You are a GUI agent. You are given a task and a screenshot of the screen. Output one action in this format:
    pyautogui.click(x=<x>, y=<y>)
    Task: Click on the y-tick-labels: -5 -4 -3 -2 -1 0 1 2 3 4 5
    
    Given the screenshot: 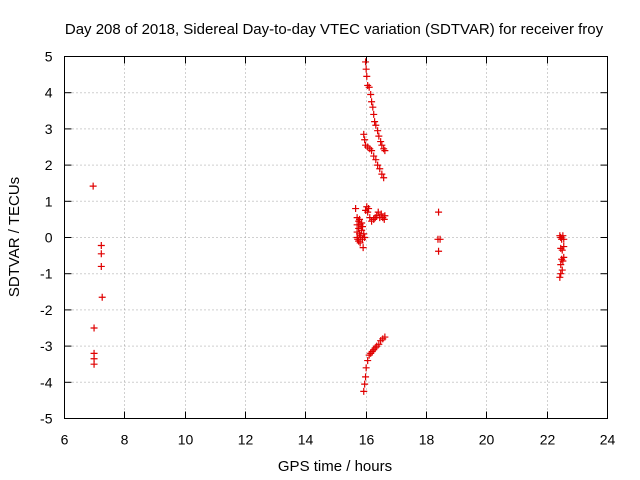 What is the action you would take?
    pyautogui.click(x=46, y=238)
    